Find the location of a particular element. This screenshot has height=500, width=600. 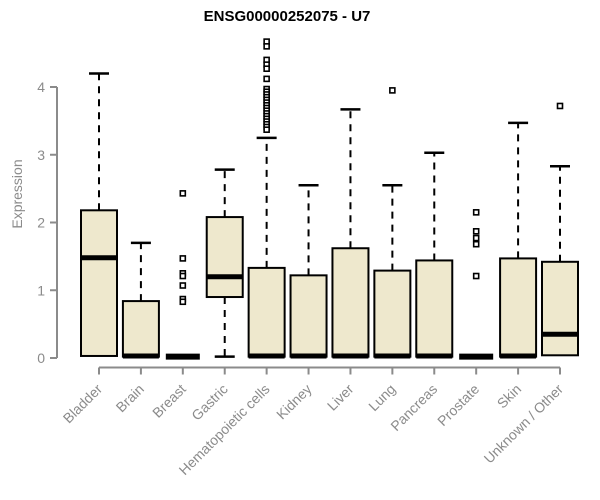

box-kidney is located at coordinates (308, 271).